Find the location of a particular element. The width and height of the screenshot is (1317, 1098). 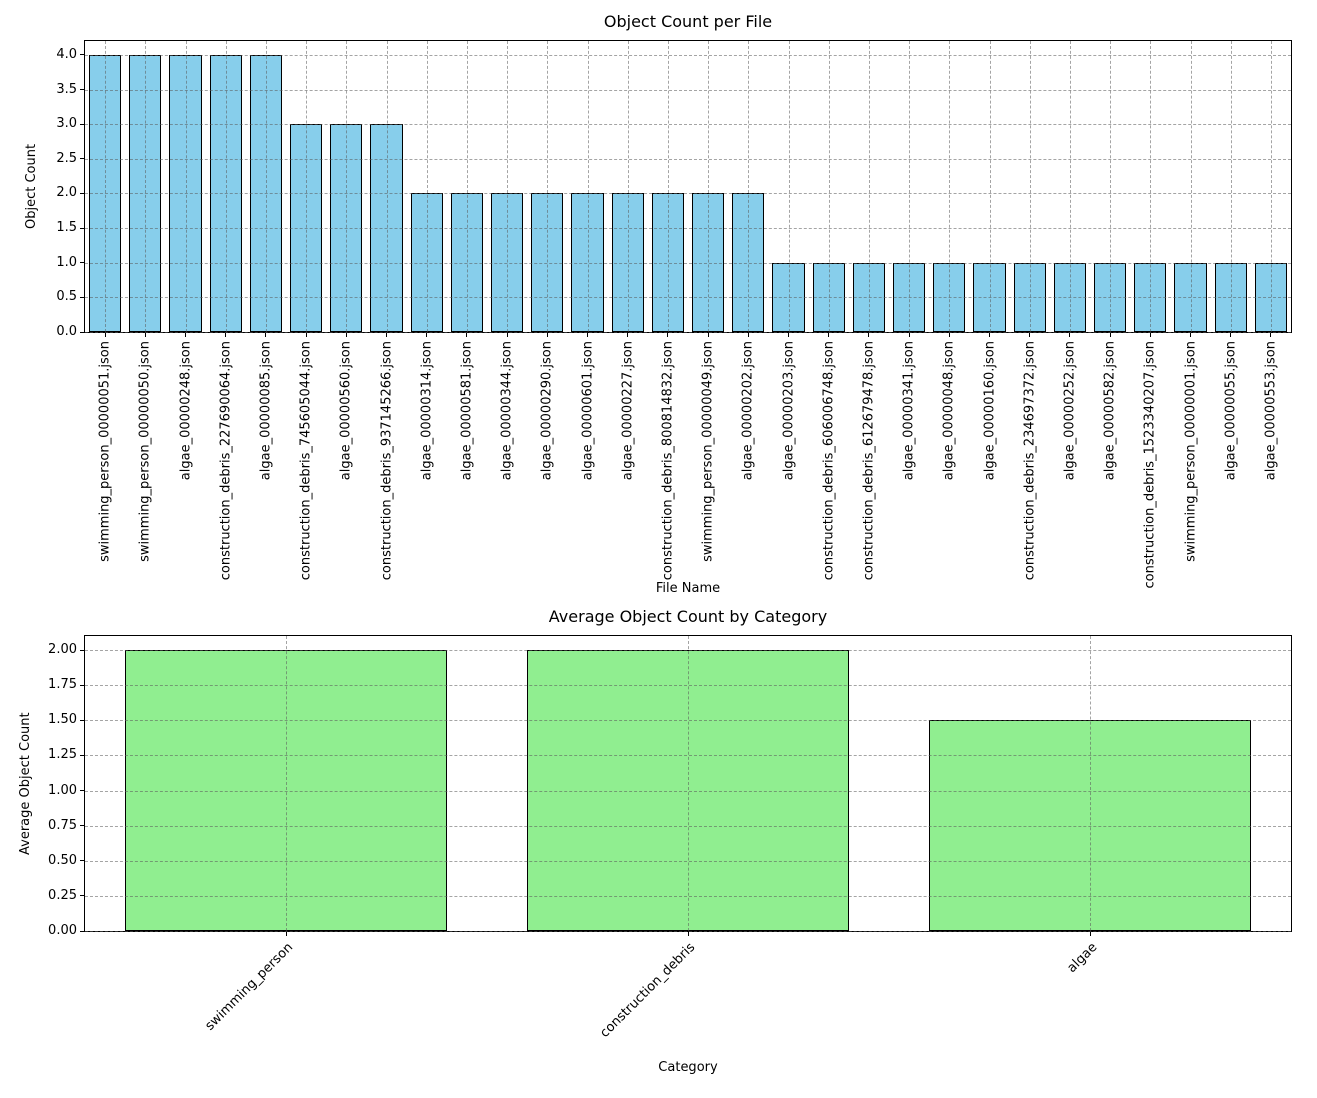

x-tick-label: algae_00000160.json is located at coordinates (989, 411).